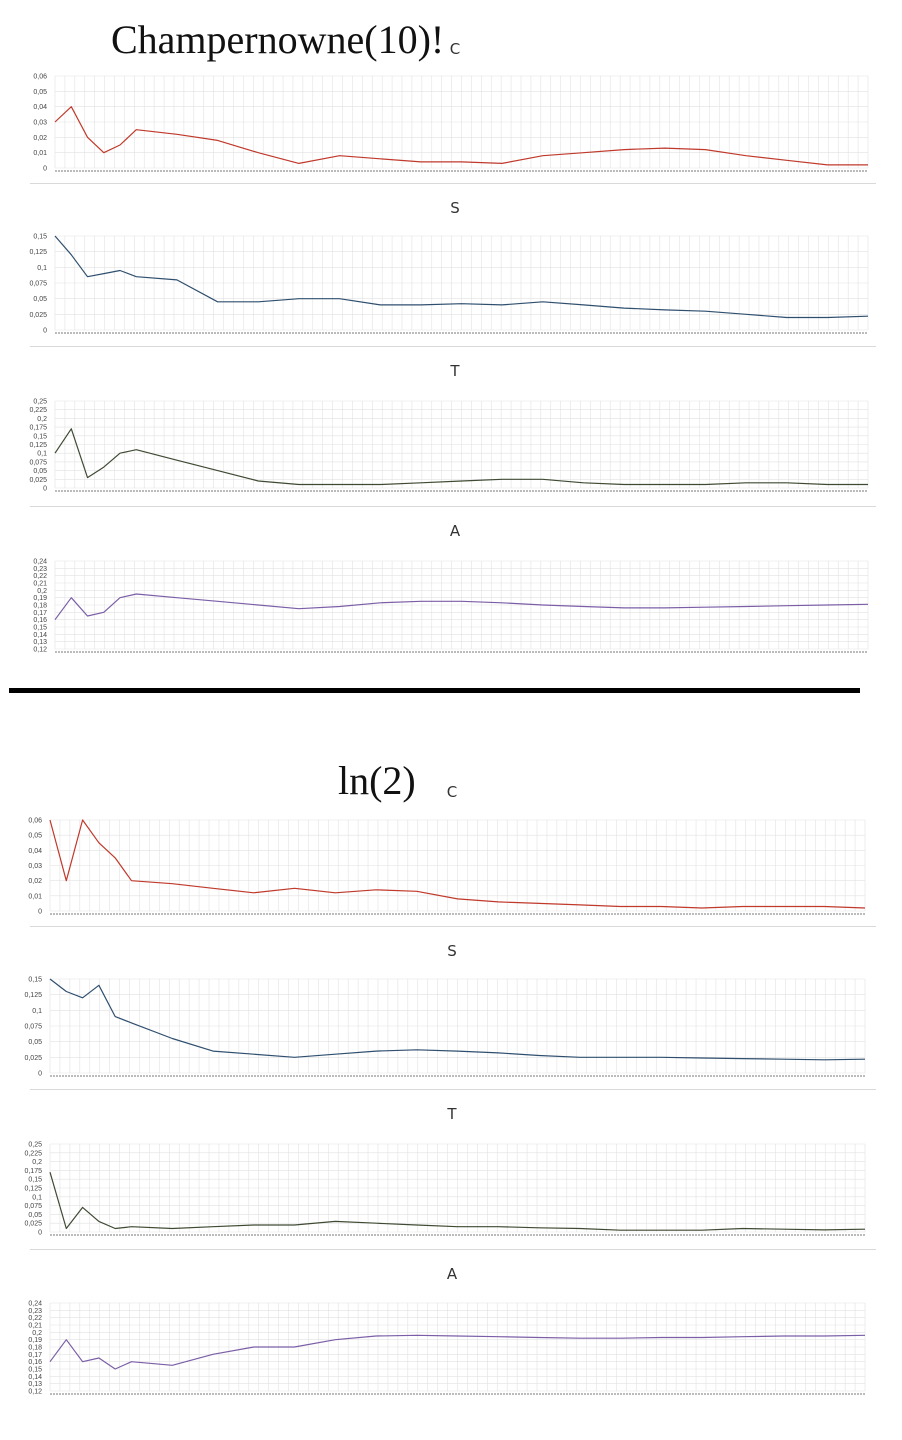  What do you see at coordinates (457, 864) in the screenshot?
I see `series-line-ln2-c` at bounding box center [457, 864].